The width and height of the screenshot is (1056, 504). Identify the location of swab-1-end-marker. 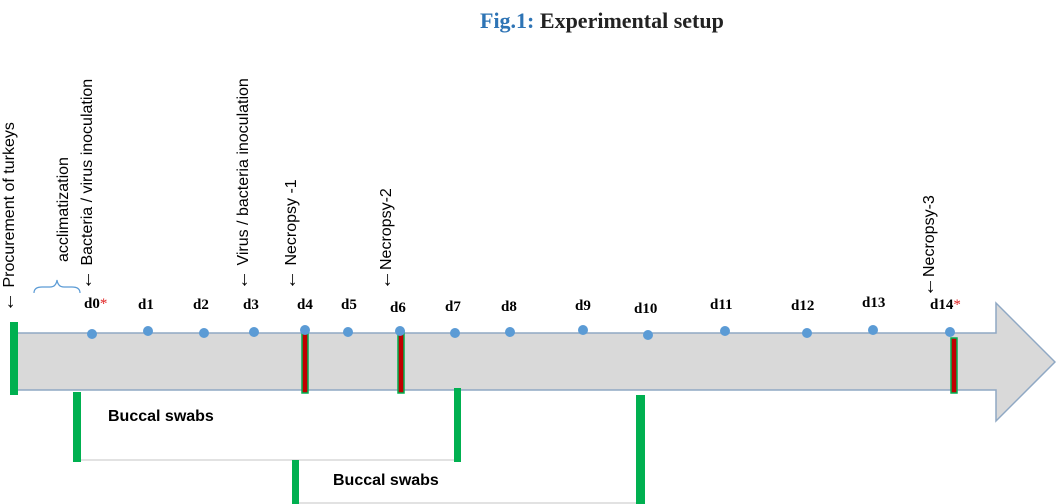
(457, 425).